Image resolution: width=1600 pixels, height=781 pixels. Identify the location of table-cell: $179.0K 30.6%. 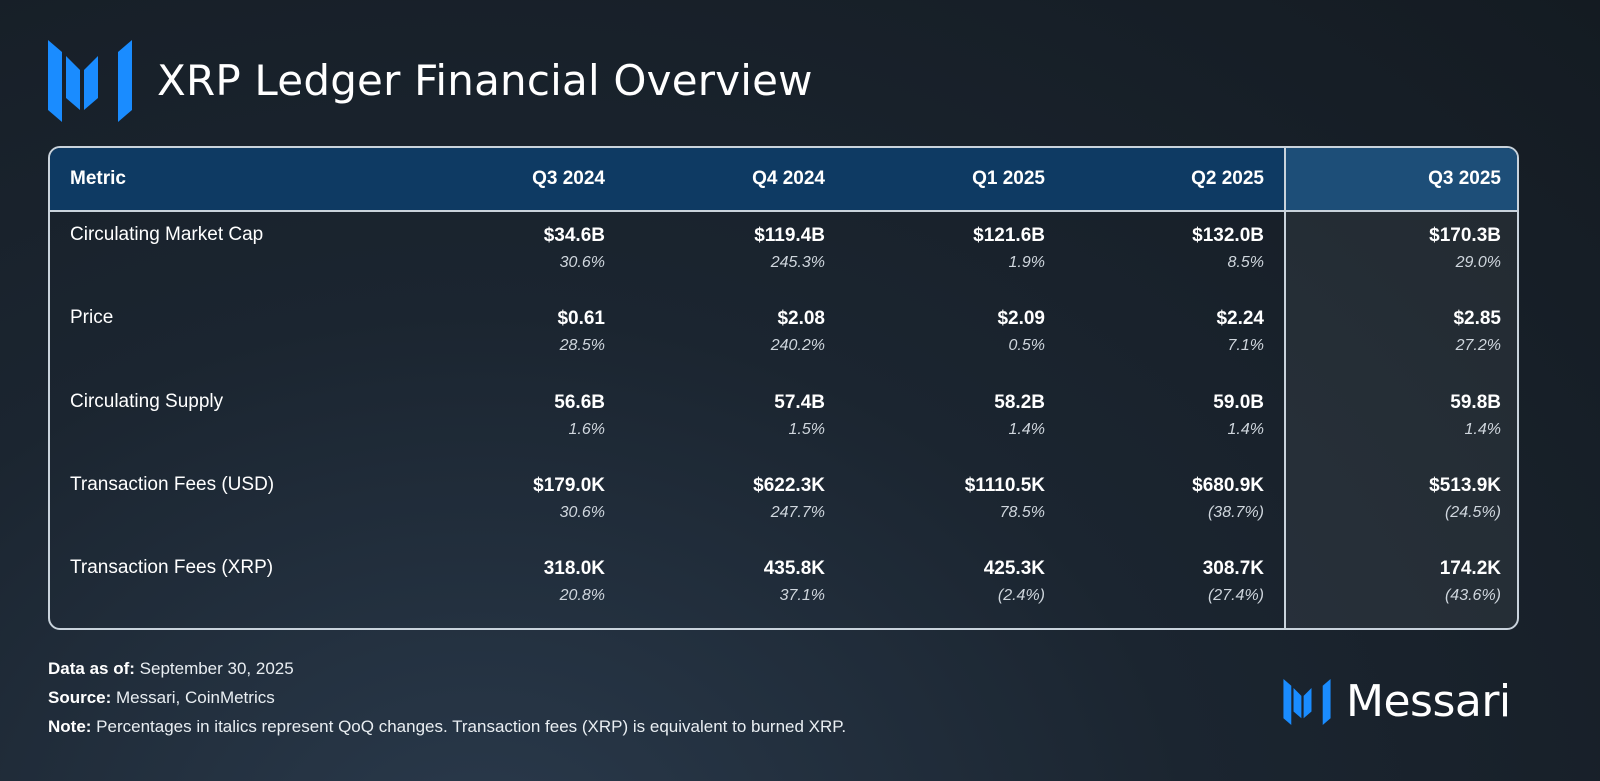
(505, 503).